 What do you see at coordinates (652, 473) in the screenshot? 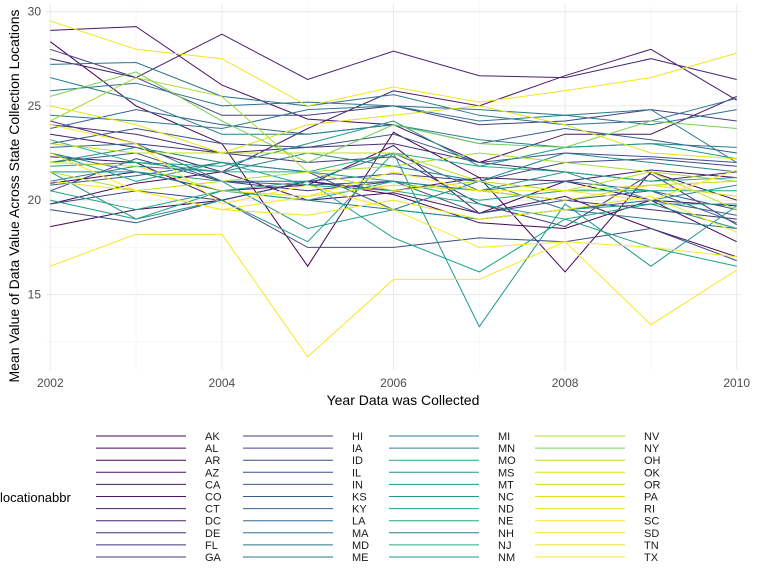
I see `legend-label-ok: OK` at bounding box center [652, 473].